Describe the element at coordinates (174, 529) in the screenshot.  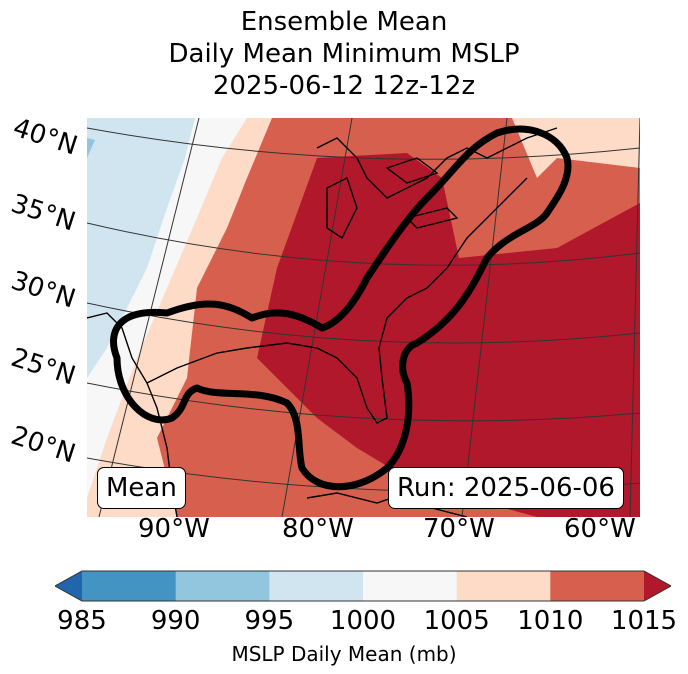
I see `lon-label-90w: 90°W` at that location.